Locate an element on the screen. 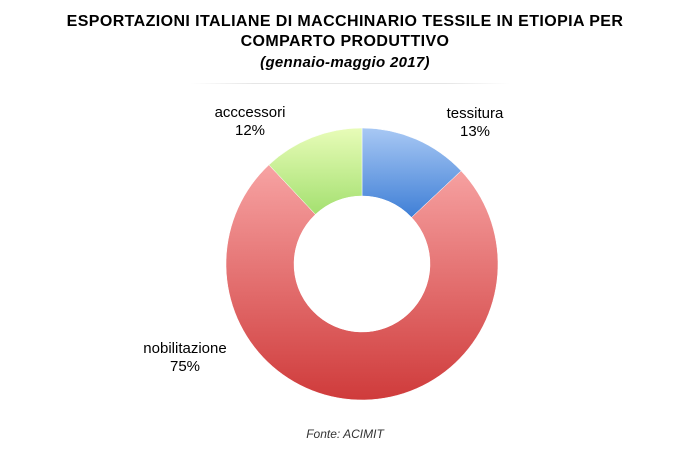 This screenshot has width=690, height=450. title-divider is located at coordinates (350, 83).